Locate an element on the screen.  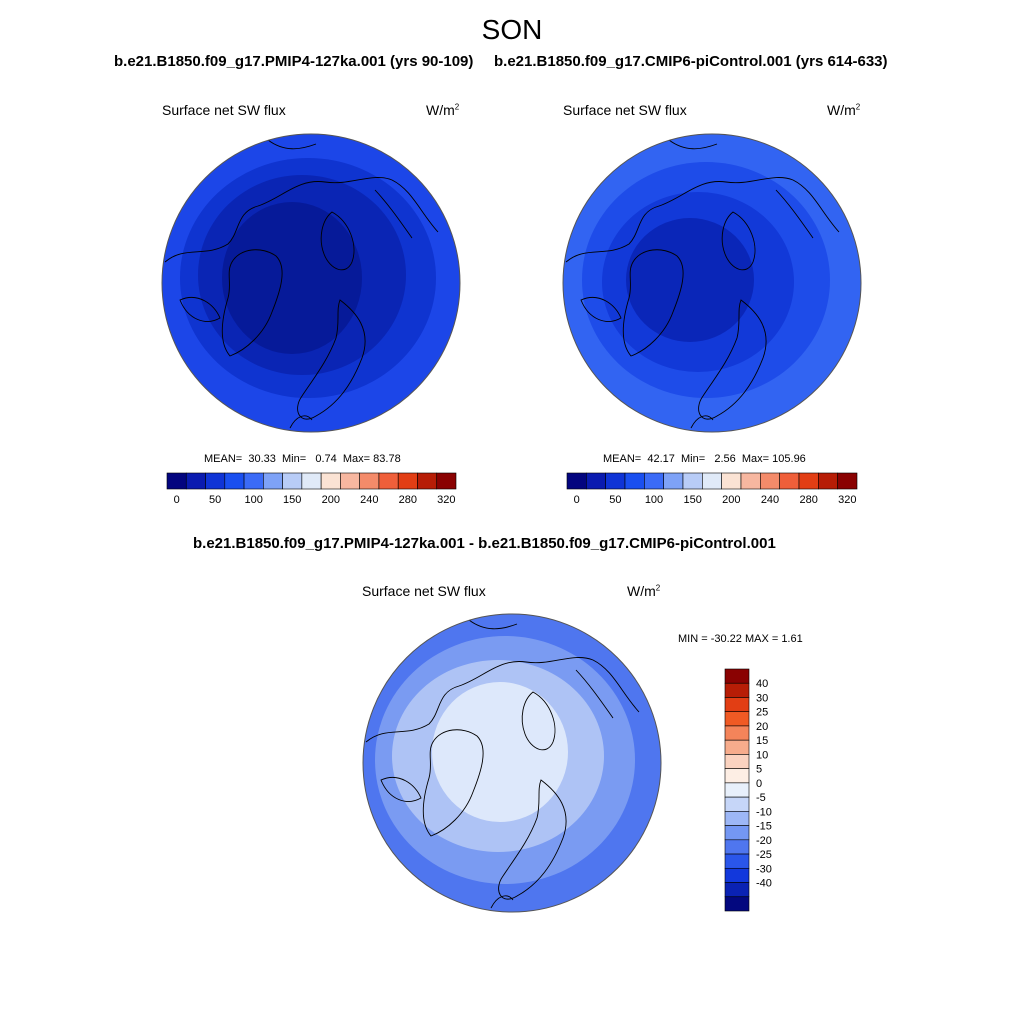
left-map-border is located at coordinates (311, 283).